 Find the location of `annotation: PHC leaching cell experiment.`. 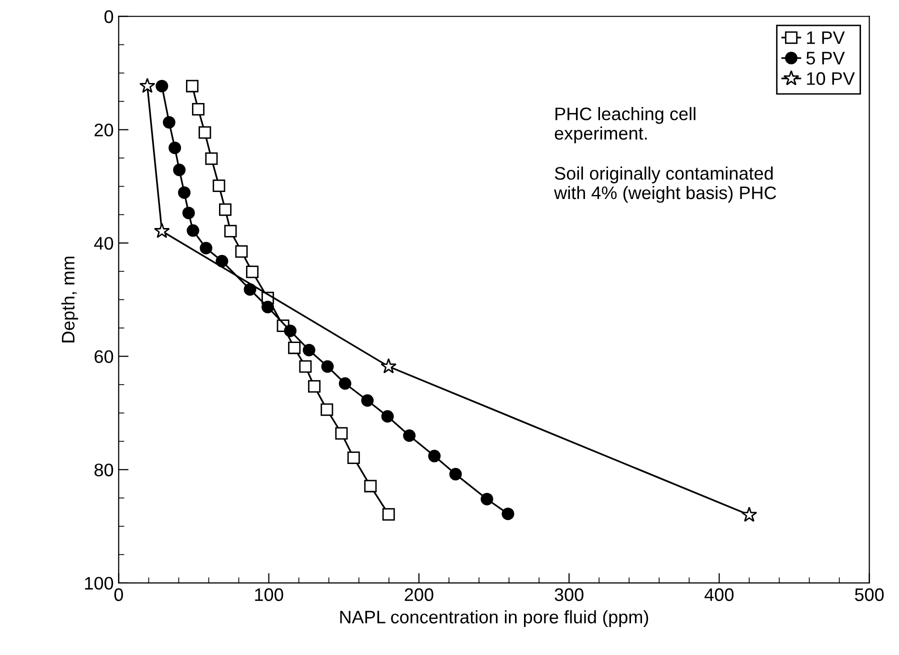

annotation: PHC leaching cell experiment. is located at coordinates (625, 125).